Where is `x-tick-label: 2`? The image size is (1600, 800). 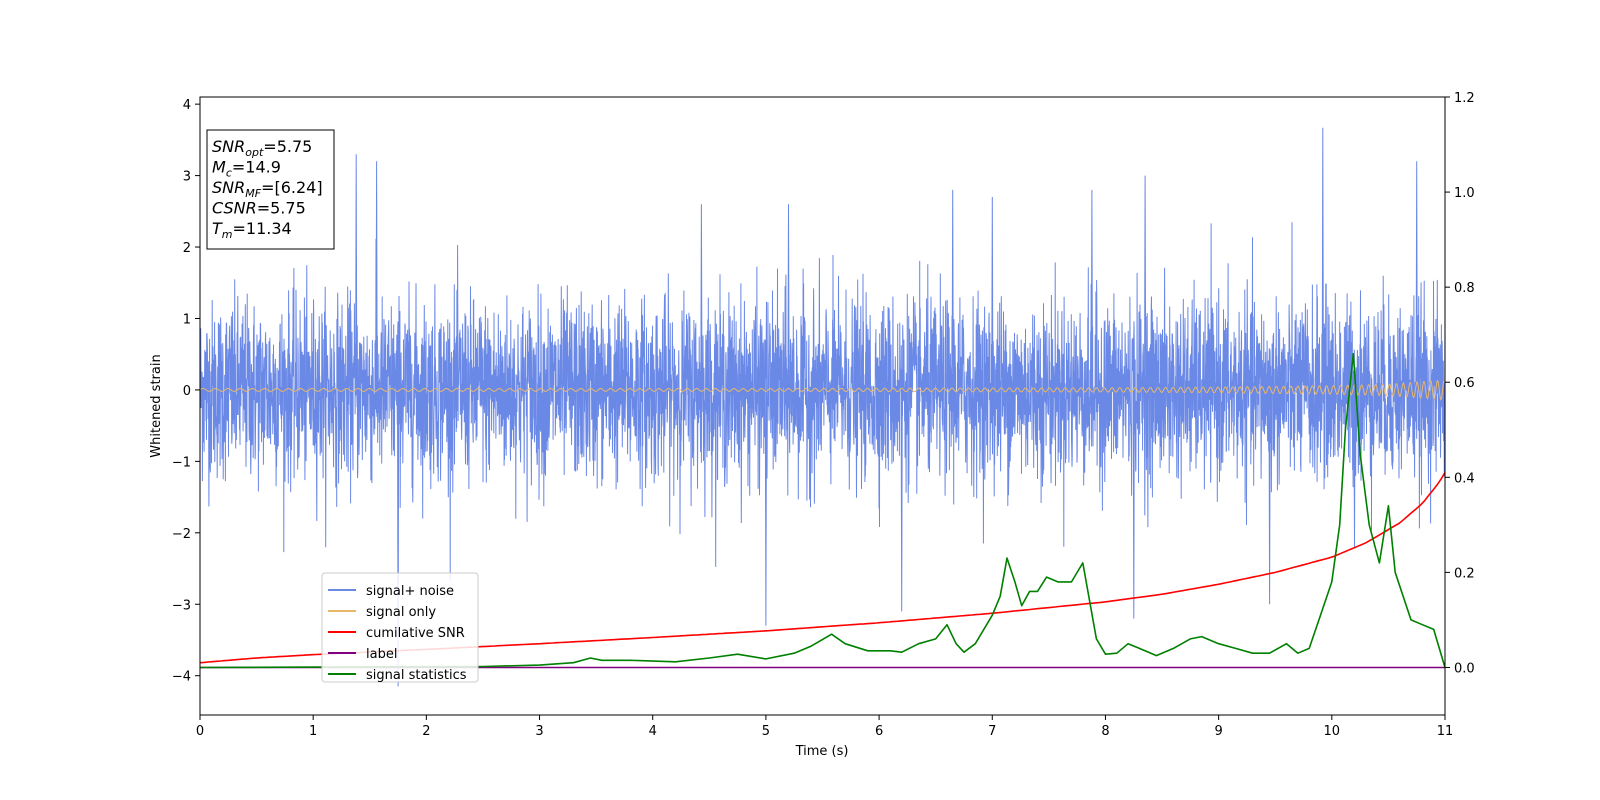
x-tick-label: 2 is located at coordinates (426, 731).